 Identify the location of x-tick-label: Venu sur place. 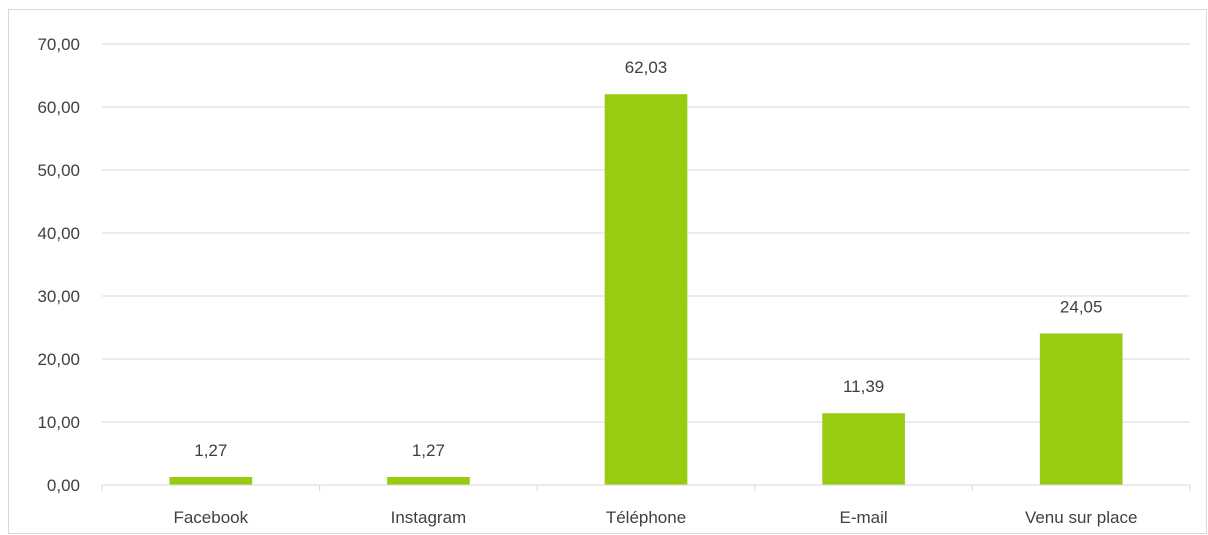
(1081, 517).